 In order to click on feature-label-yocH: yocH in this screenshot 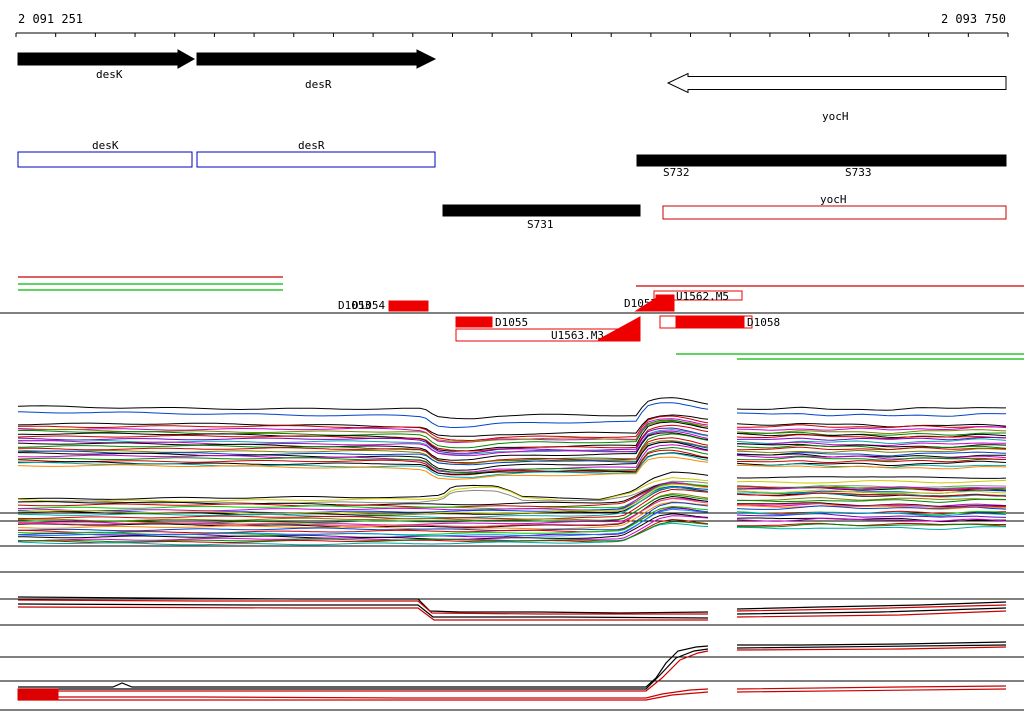, I will do `click(833, 199)`.